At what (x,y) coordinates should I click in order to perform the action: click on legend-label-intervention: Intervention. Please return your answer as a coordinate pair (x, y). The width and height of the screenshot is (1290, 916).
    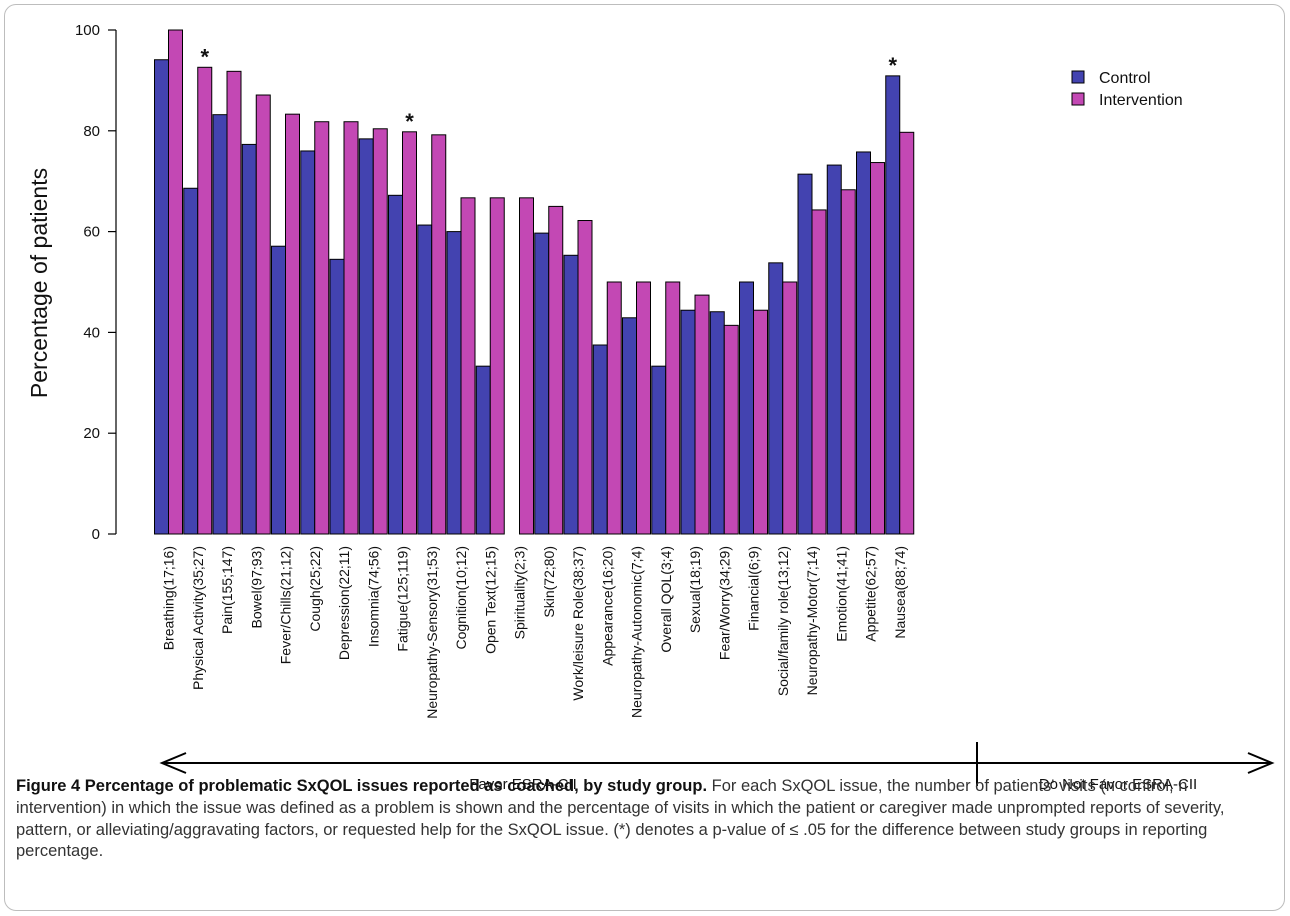
    Looking at the image, I should click on (1141, 100).